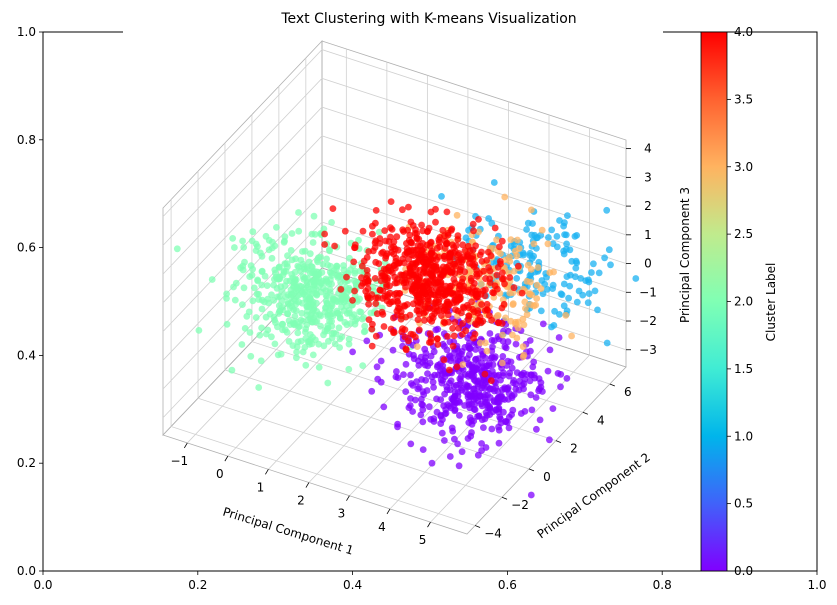 This screenshot has height=605, width=837. I want to click on colorbar-tick-label: 1.0, so click(743, 436).